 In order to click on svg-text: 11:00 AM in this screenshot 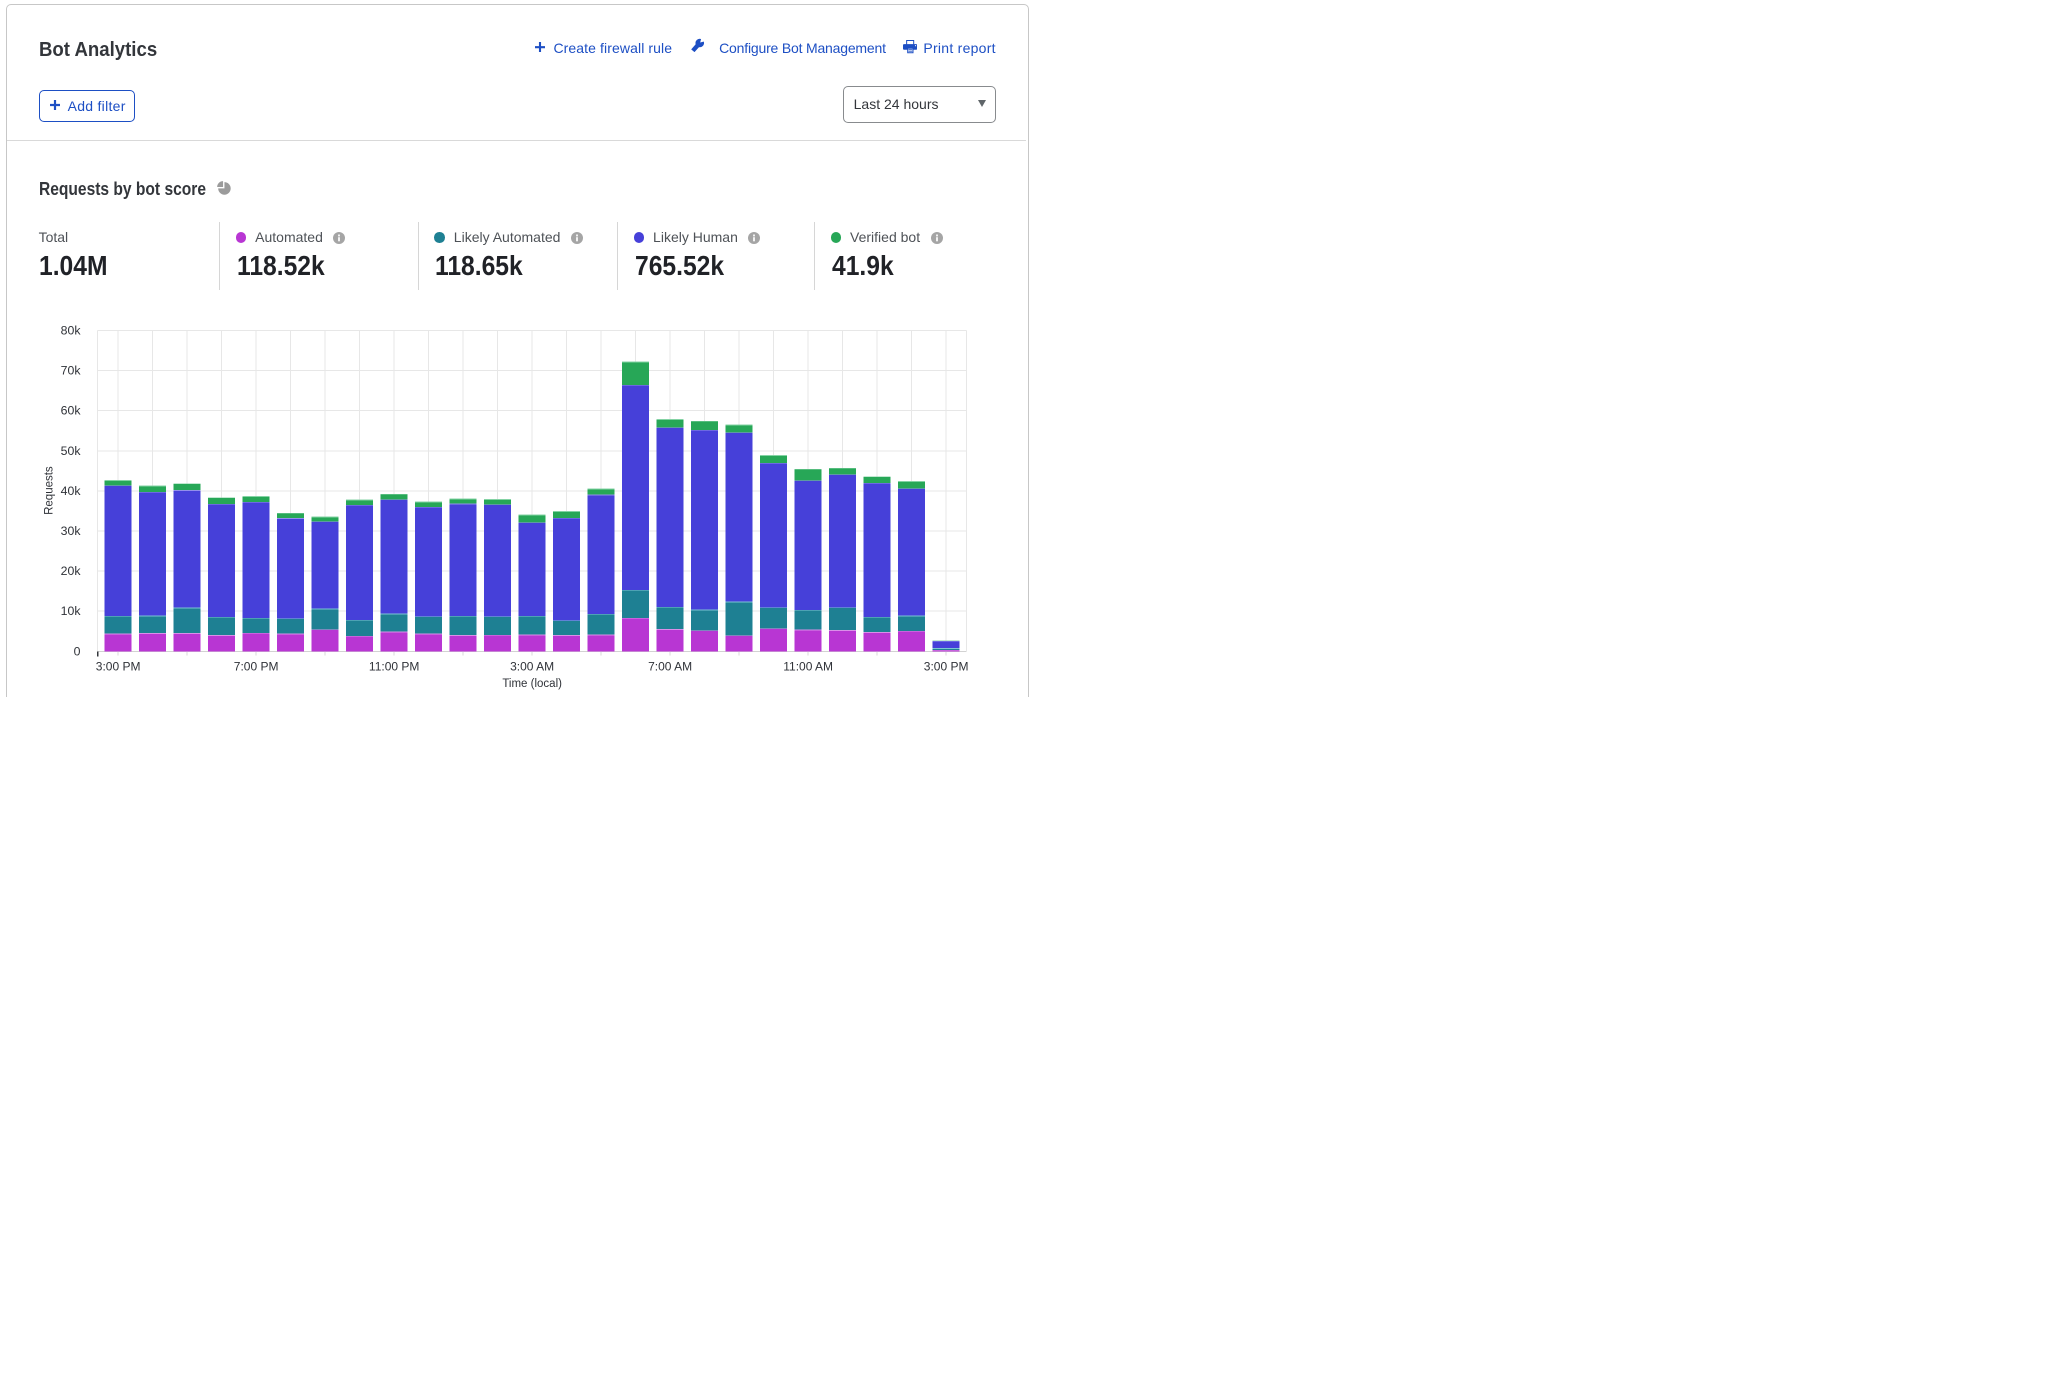, I will do `click(808, 666)`.